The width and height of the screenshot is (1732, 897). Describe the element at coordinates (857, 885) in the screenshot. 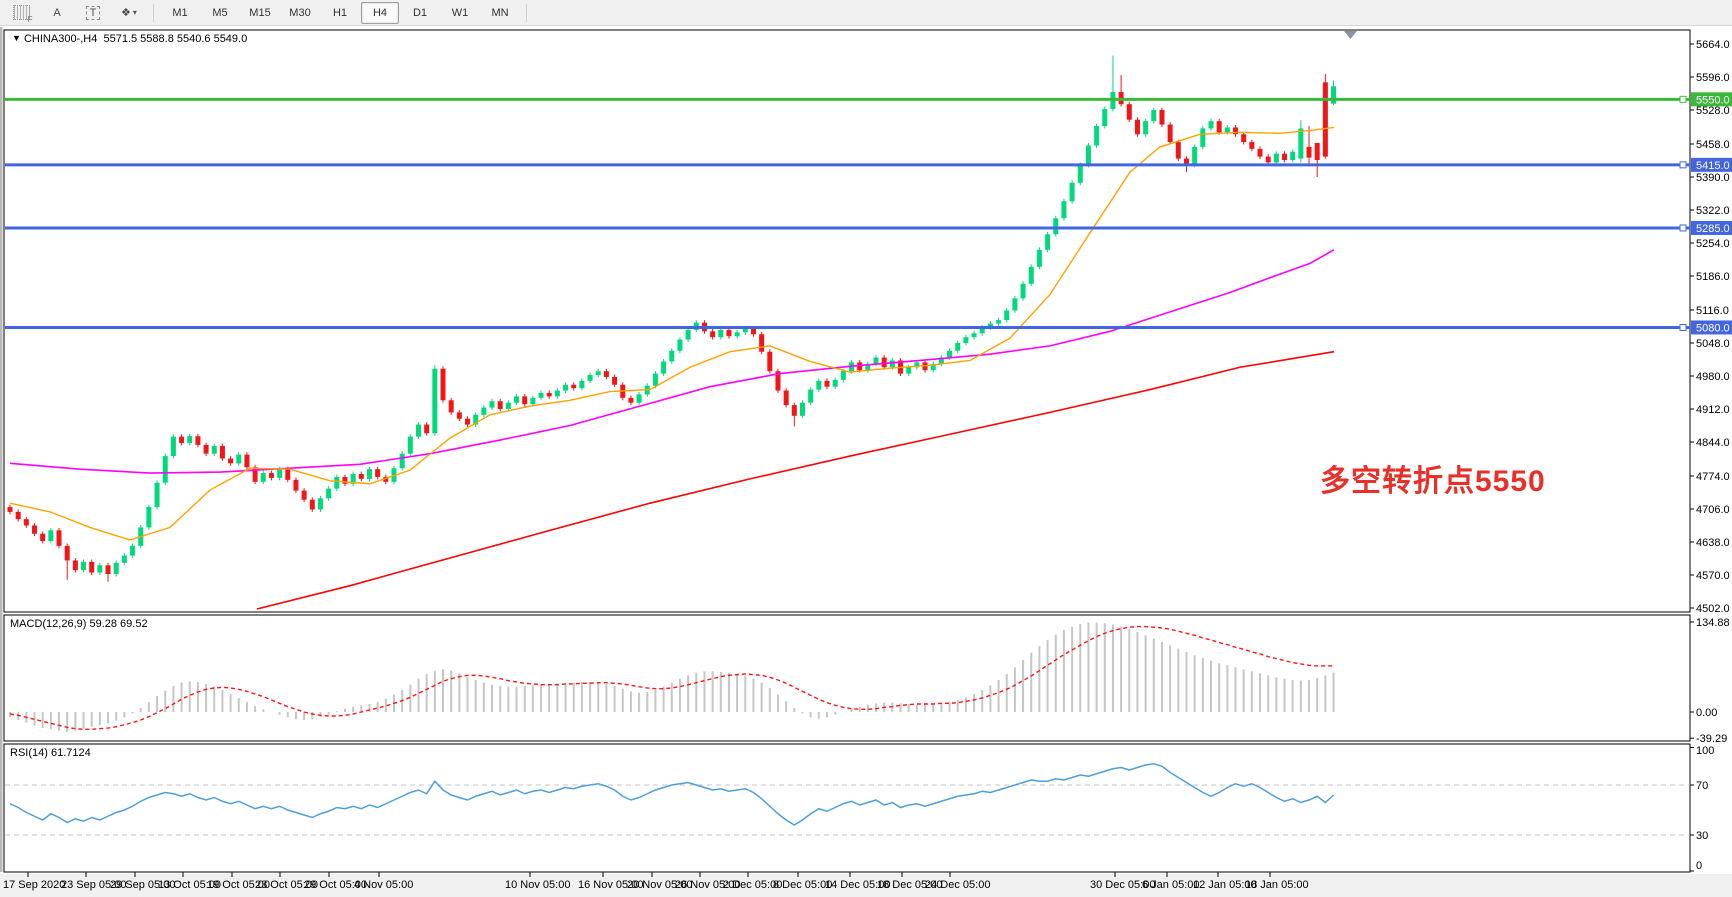

I see `svg-text: 14 Dec 05:00` at that location.